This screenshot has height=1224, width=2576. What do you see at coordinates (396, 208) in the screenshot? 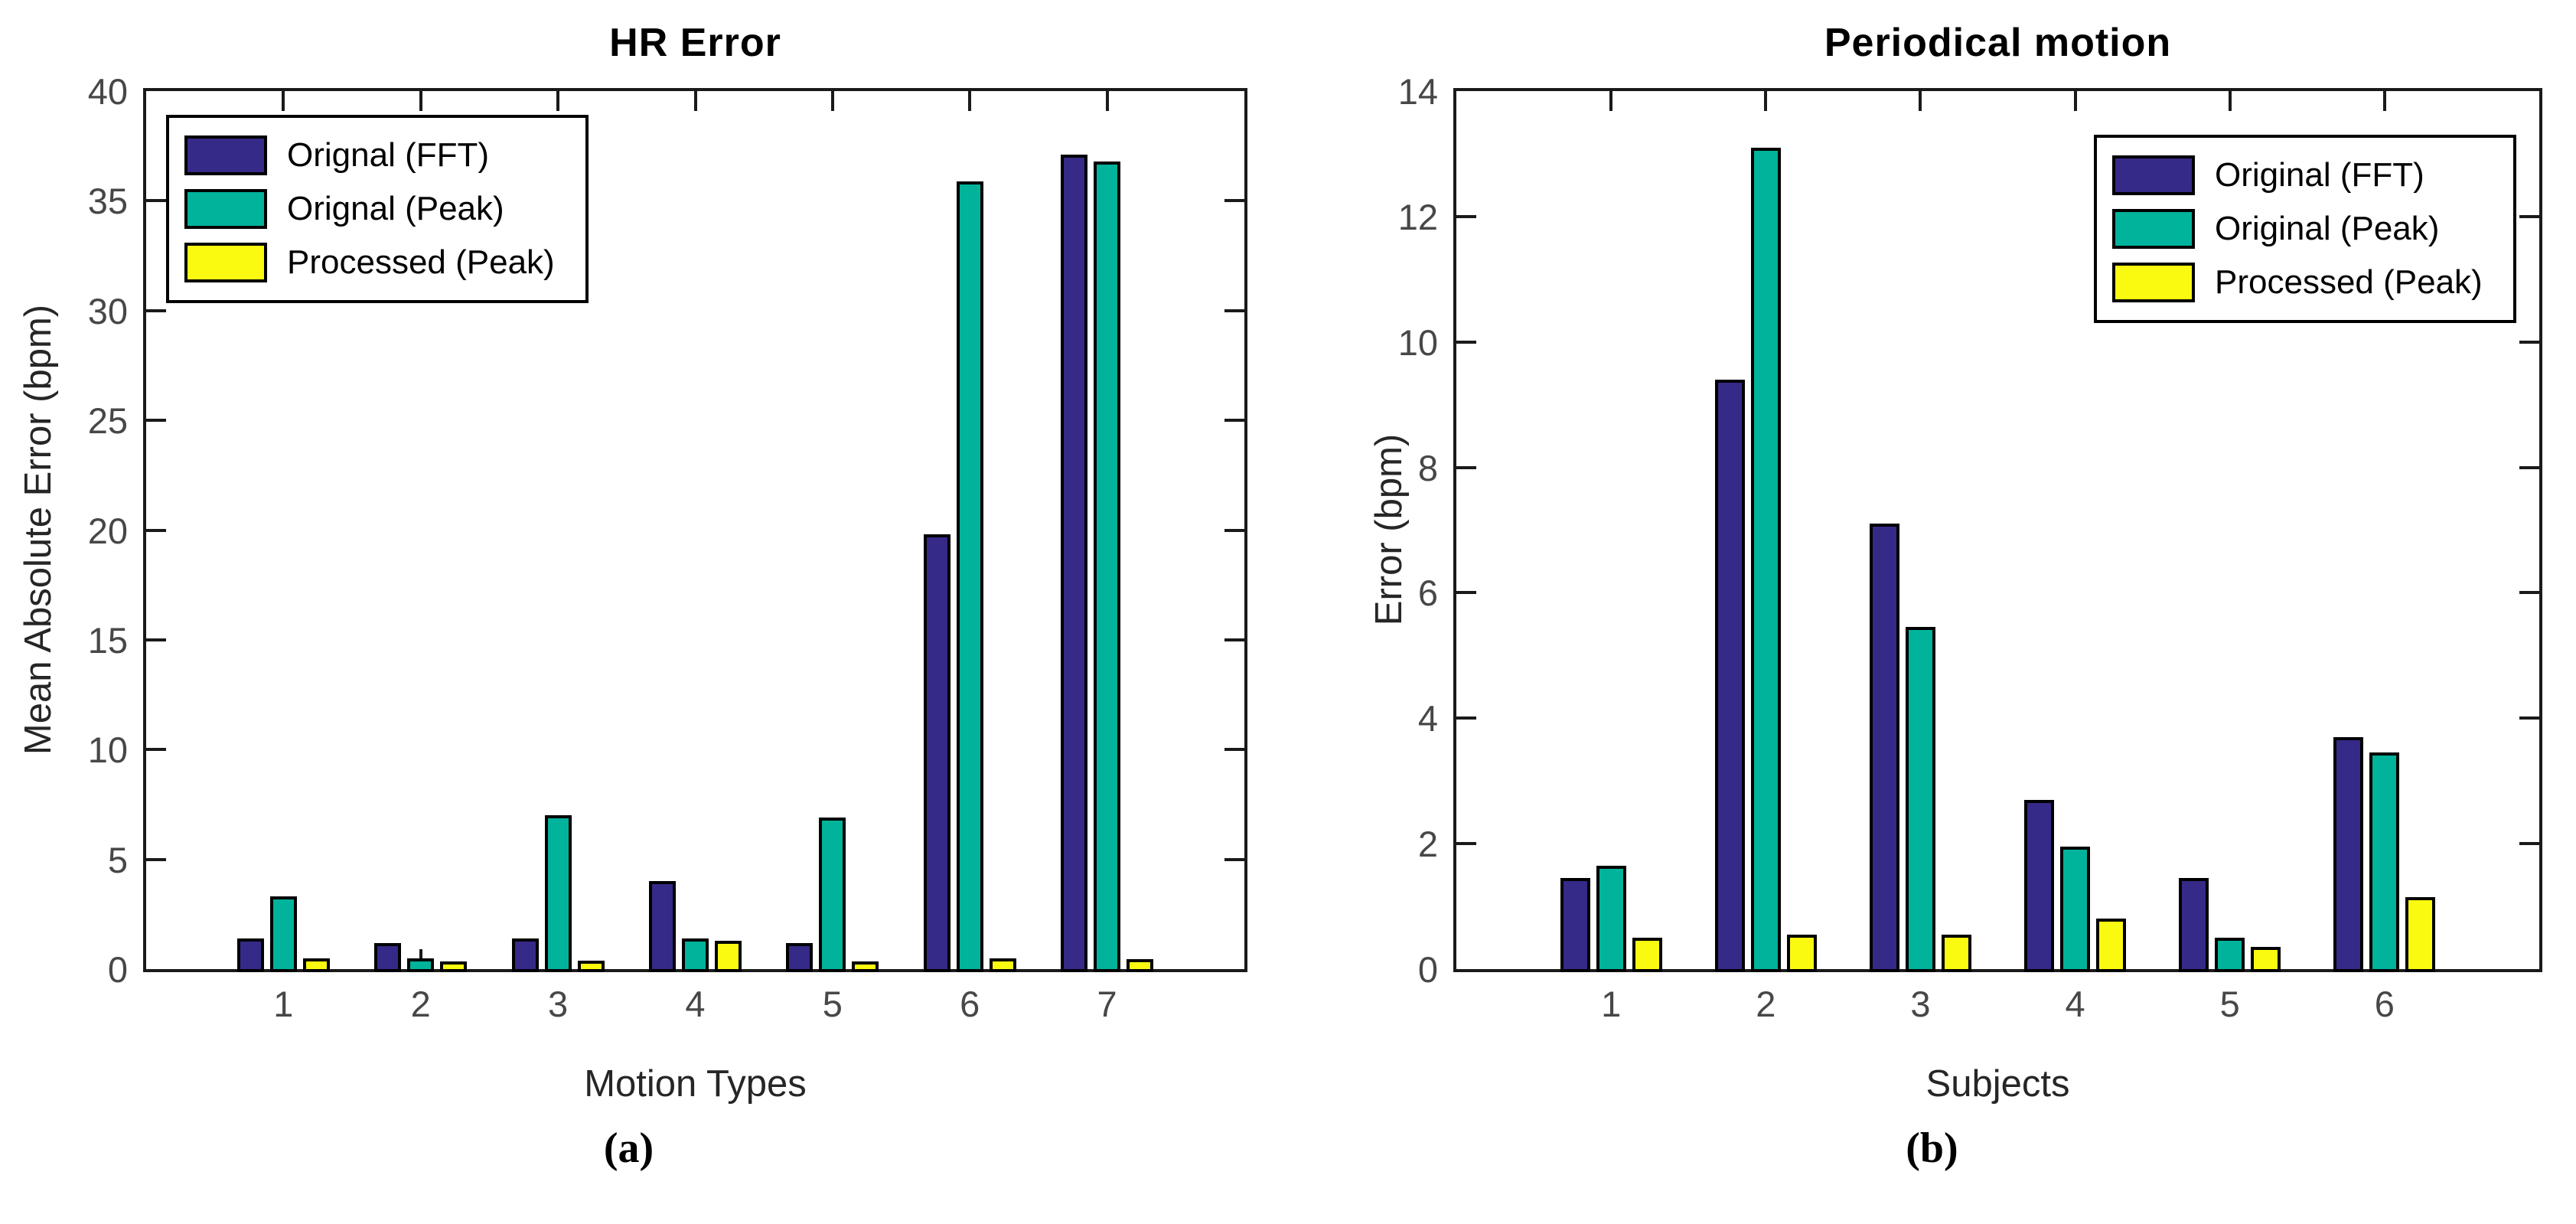
I see `legend-label: Orignal (Peak)` at bounding box center [396, 208].